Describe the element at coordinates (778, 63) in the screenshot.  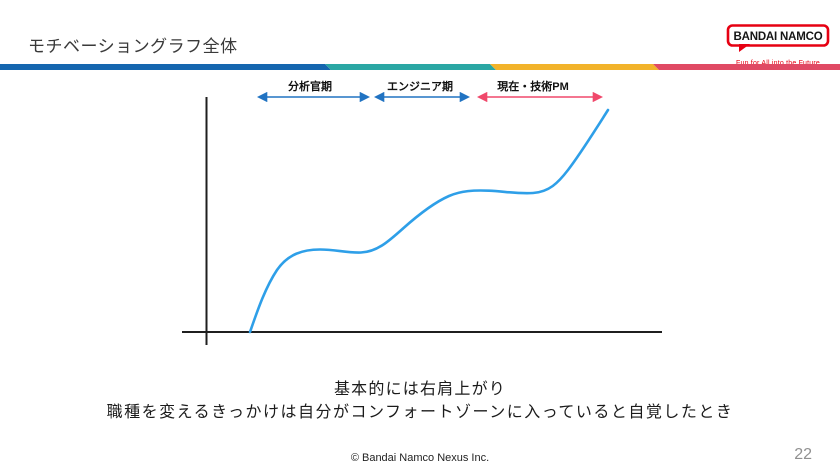
I see `logo-tagline: Fun for All into the Future` at that location.